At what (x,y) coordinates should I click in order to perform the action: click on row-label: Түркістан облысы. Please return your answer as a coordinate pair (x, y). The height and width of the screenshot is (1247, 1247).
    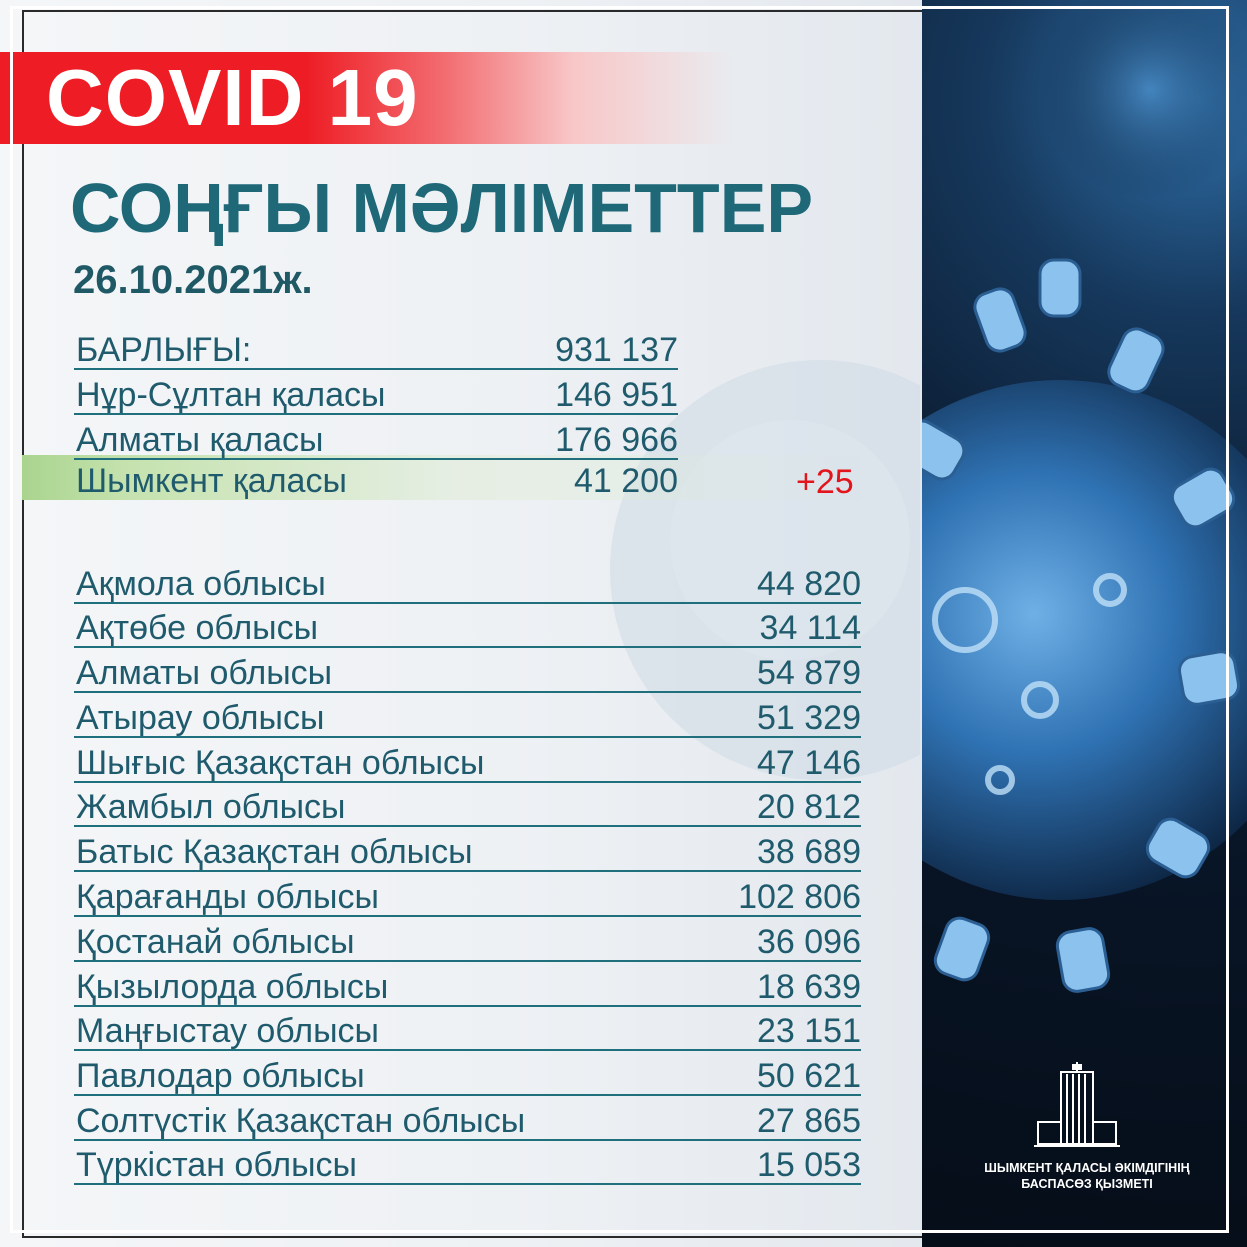
    Looking at the image, I should click on (216, 1165).